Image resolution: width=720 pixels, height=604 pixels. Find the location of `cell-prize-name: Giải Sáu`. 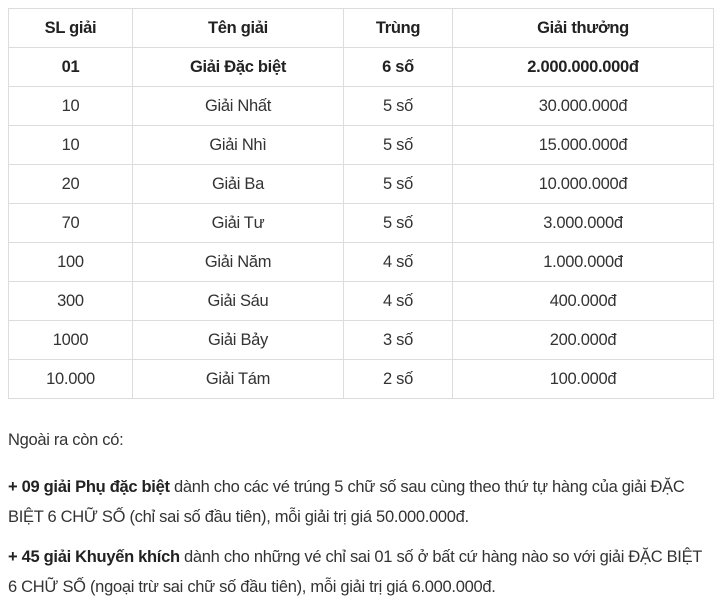

cell-prize-name: Giải Sáu is located at coordinates (238, 301).